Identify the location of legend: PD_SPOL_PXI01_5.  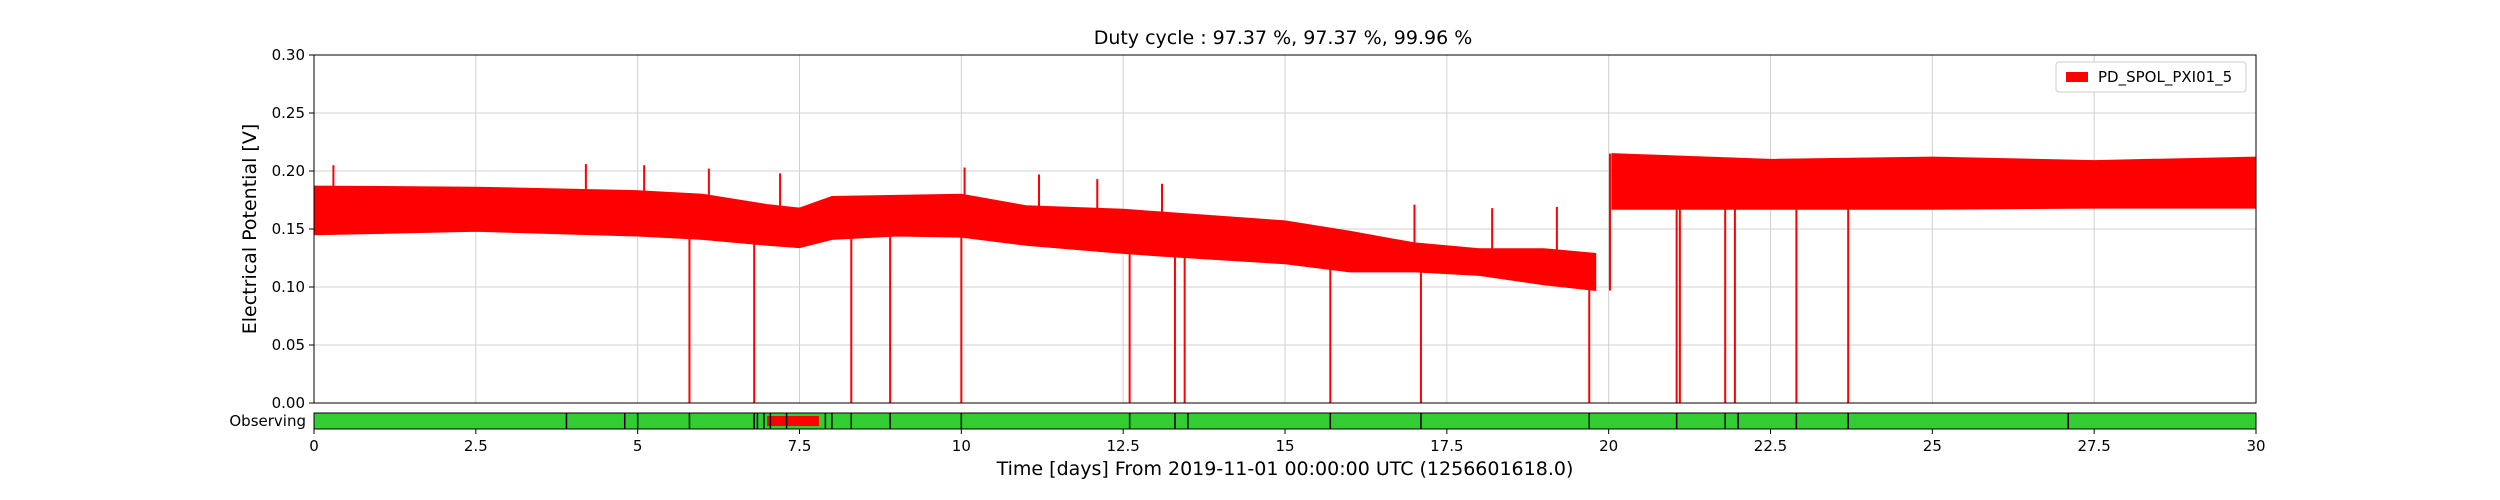
(2151, 77).